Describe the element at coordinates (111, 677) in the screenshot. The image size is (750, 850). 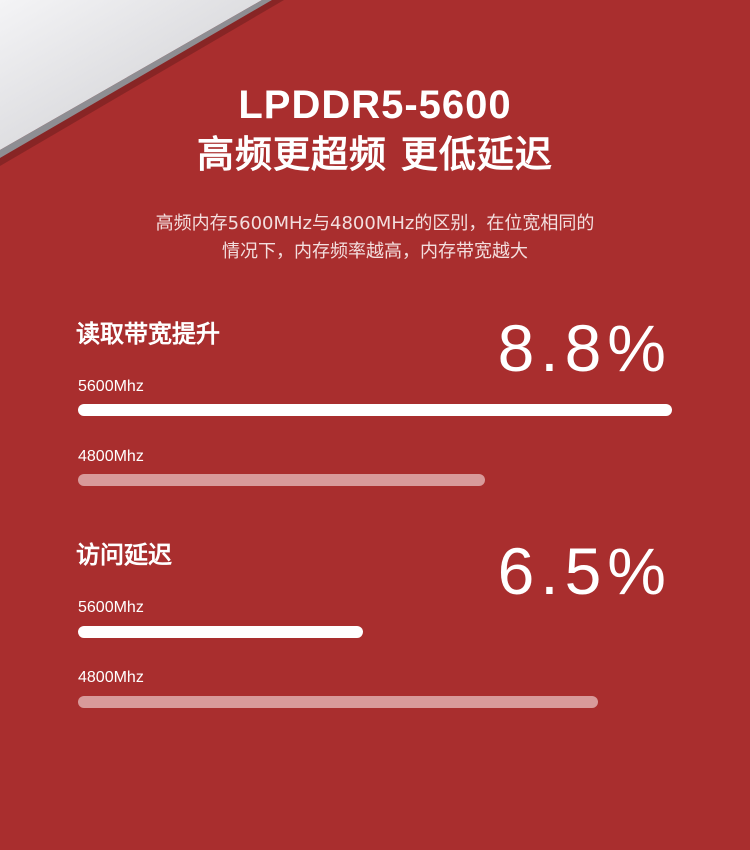
I see `latency-bar-label-4800: 4800Mhz` at that location.